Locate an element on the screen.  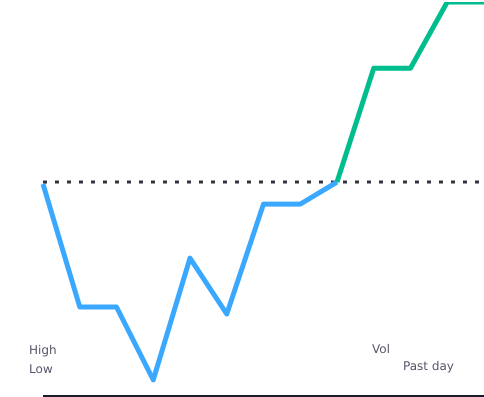
annotation: Low is located at coordinates (41, 369).